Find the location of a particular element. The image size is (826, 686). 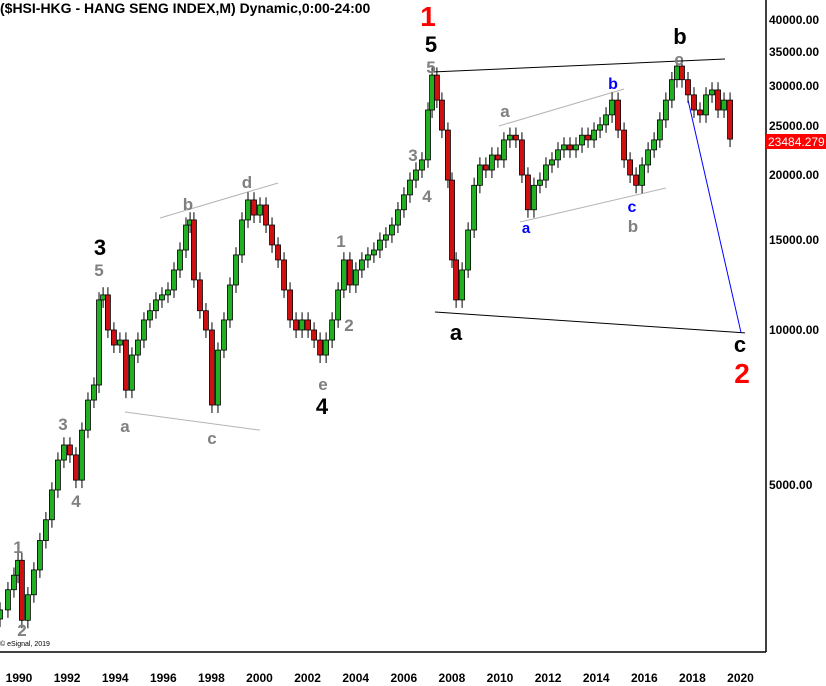

copyright: © eSignal, 2019 is located at coordinates (25, 644).